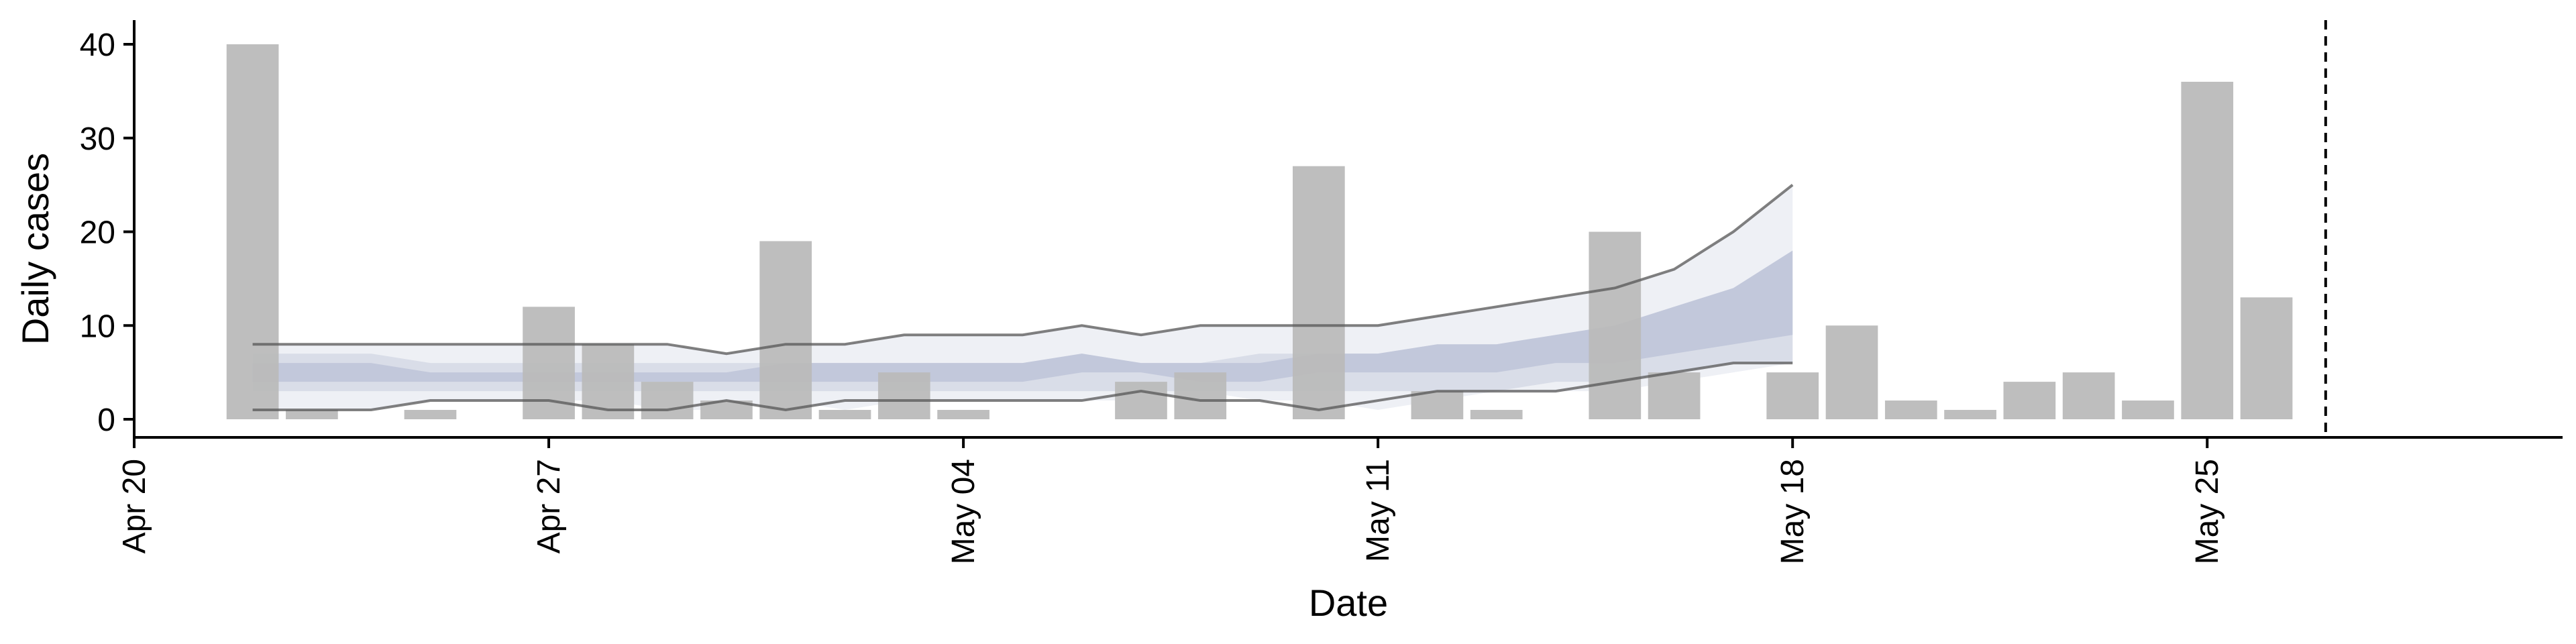 The height and width of the screenshot is (644, 2576). What do you see at coordinates (97, 326) in the screenshot?
I see `y-tick-label: 10` at bounding box center [97, 326].